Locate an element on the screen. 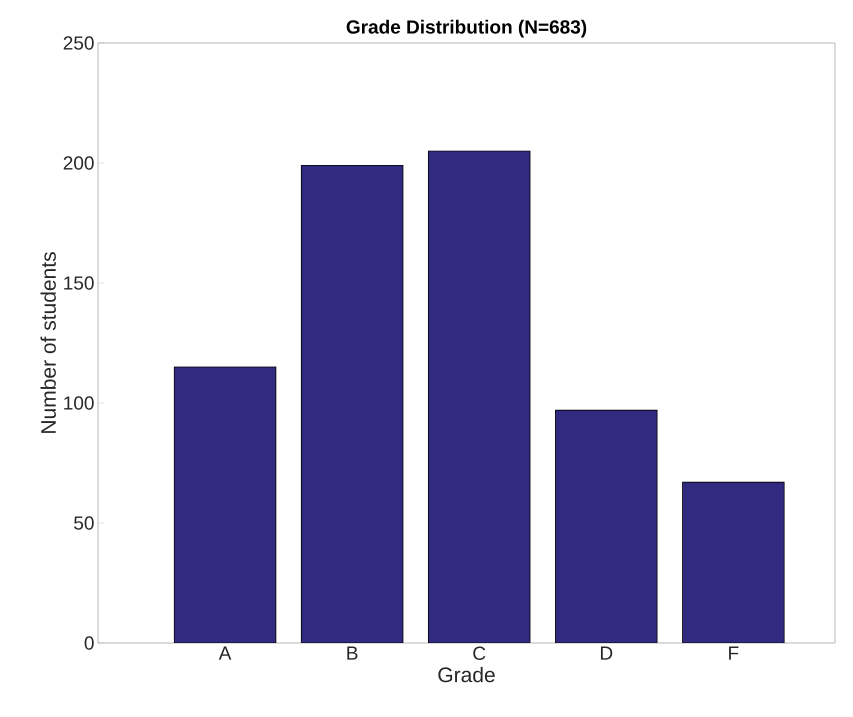 This screenshot has height=717, width=853. x-axis-title: Grade is located at coordinates (466, 674).